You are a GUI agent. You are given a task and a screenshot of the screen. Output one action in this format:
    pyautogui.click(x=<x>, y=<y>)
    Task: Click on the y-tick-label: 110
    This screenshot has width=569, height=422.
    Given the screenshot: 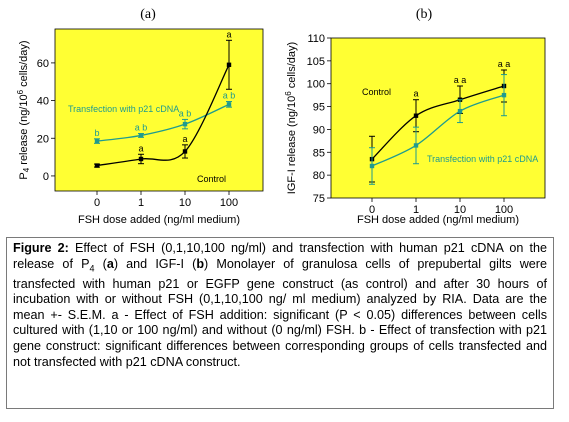 What is the action you would take?
    pyautogui.click(x=316, y=39)
    